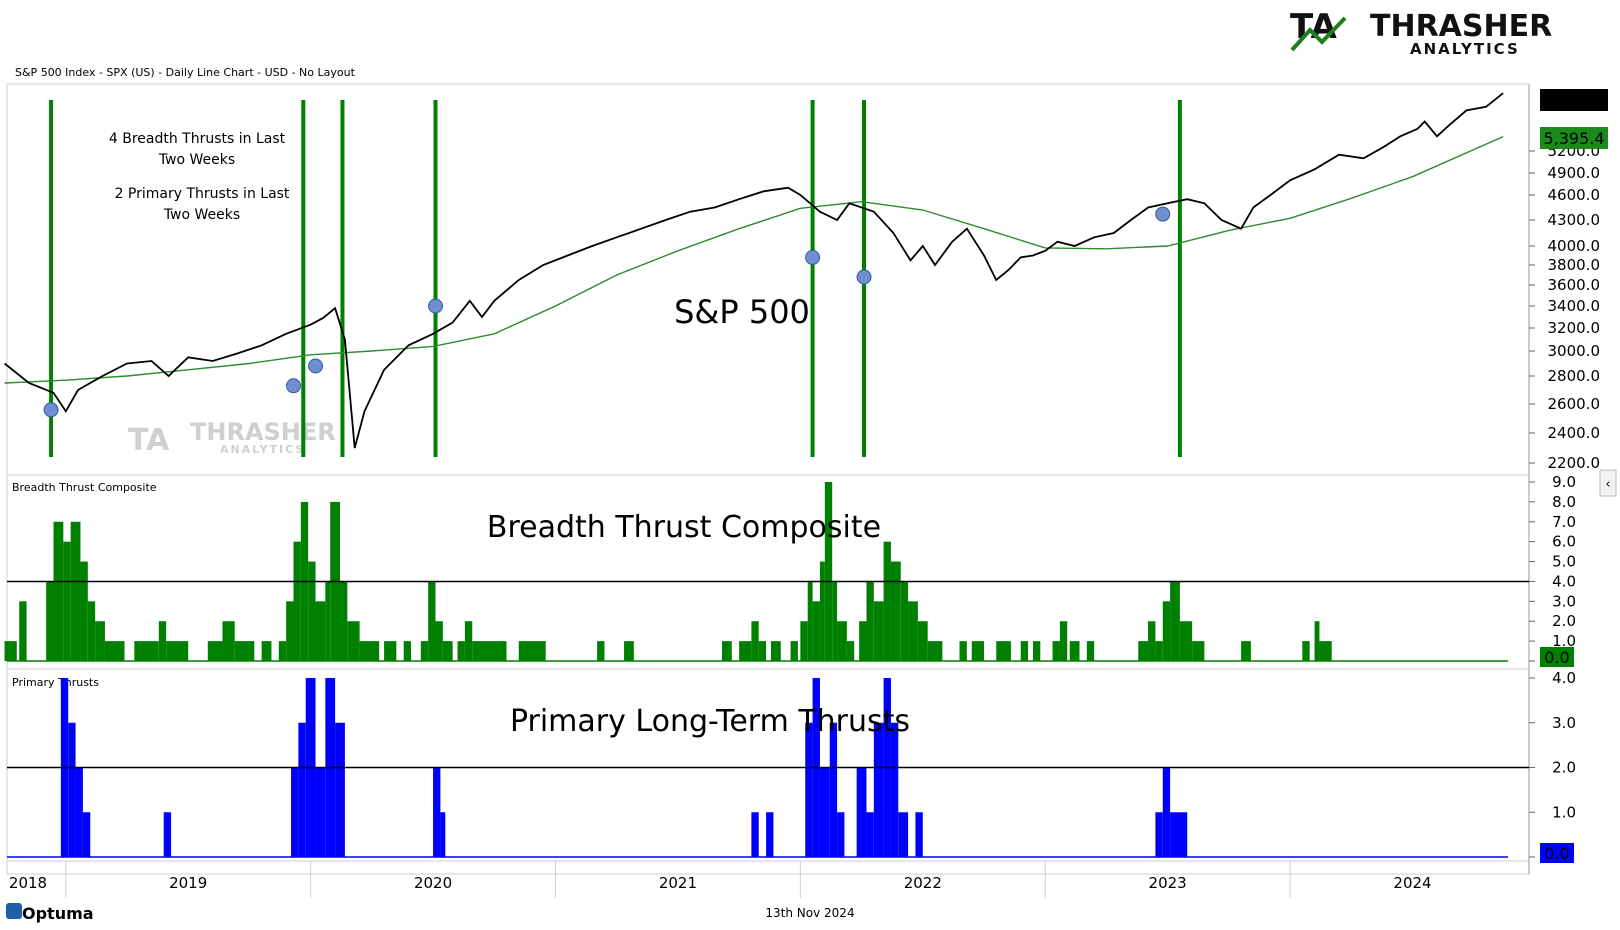 The width and height of the screenshot is (1620, 930). Describe the element at coordinates (14, 911) in the screenshot. I see `optuma-icon` at that location.